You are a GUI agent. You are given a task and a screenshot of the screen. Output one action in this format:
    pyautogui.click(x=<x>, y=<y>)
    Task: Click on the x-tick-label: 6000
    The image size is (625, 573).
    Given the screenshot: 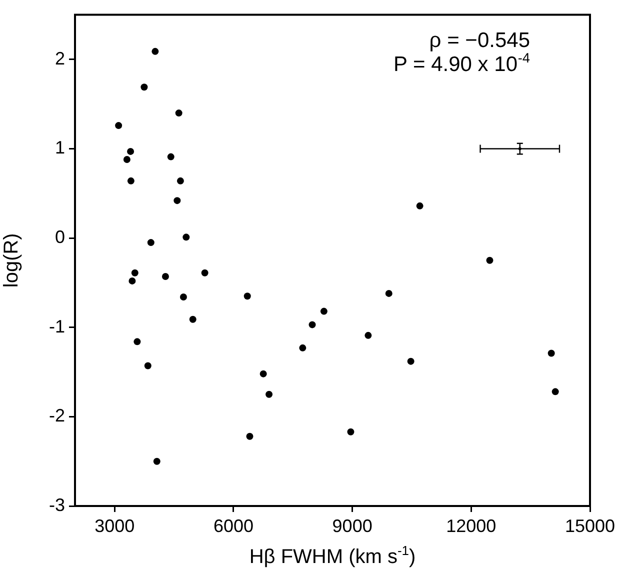 What is the action you would take?
    pyautogui.click(x=233, y=526)
    